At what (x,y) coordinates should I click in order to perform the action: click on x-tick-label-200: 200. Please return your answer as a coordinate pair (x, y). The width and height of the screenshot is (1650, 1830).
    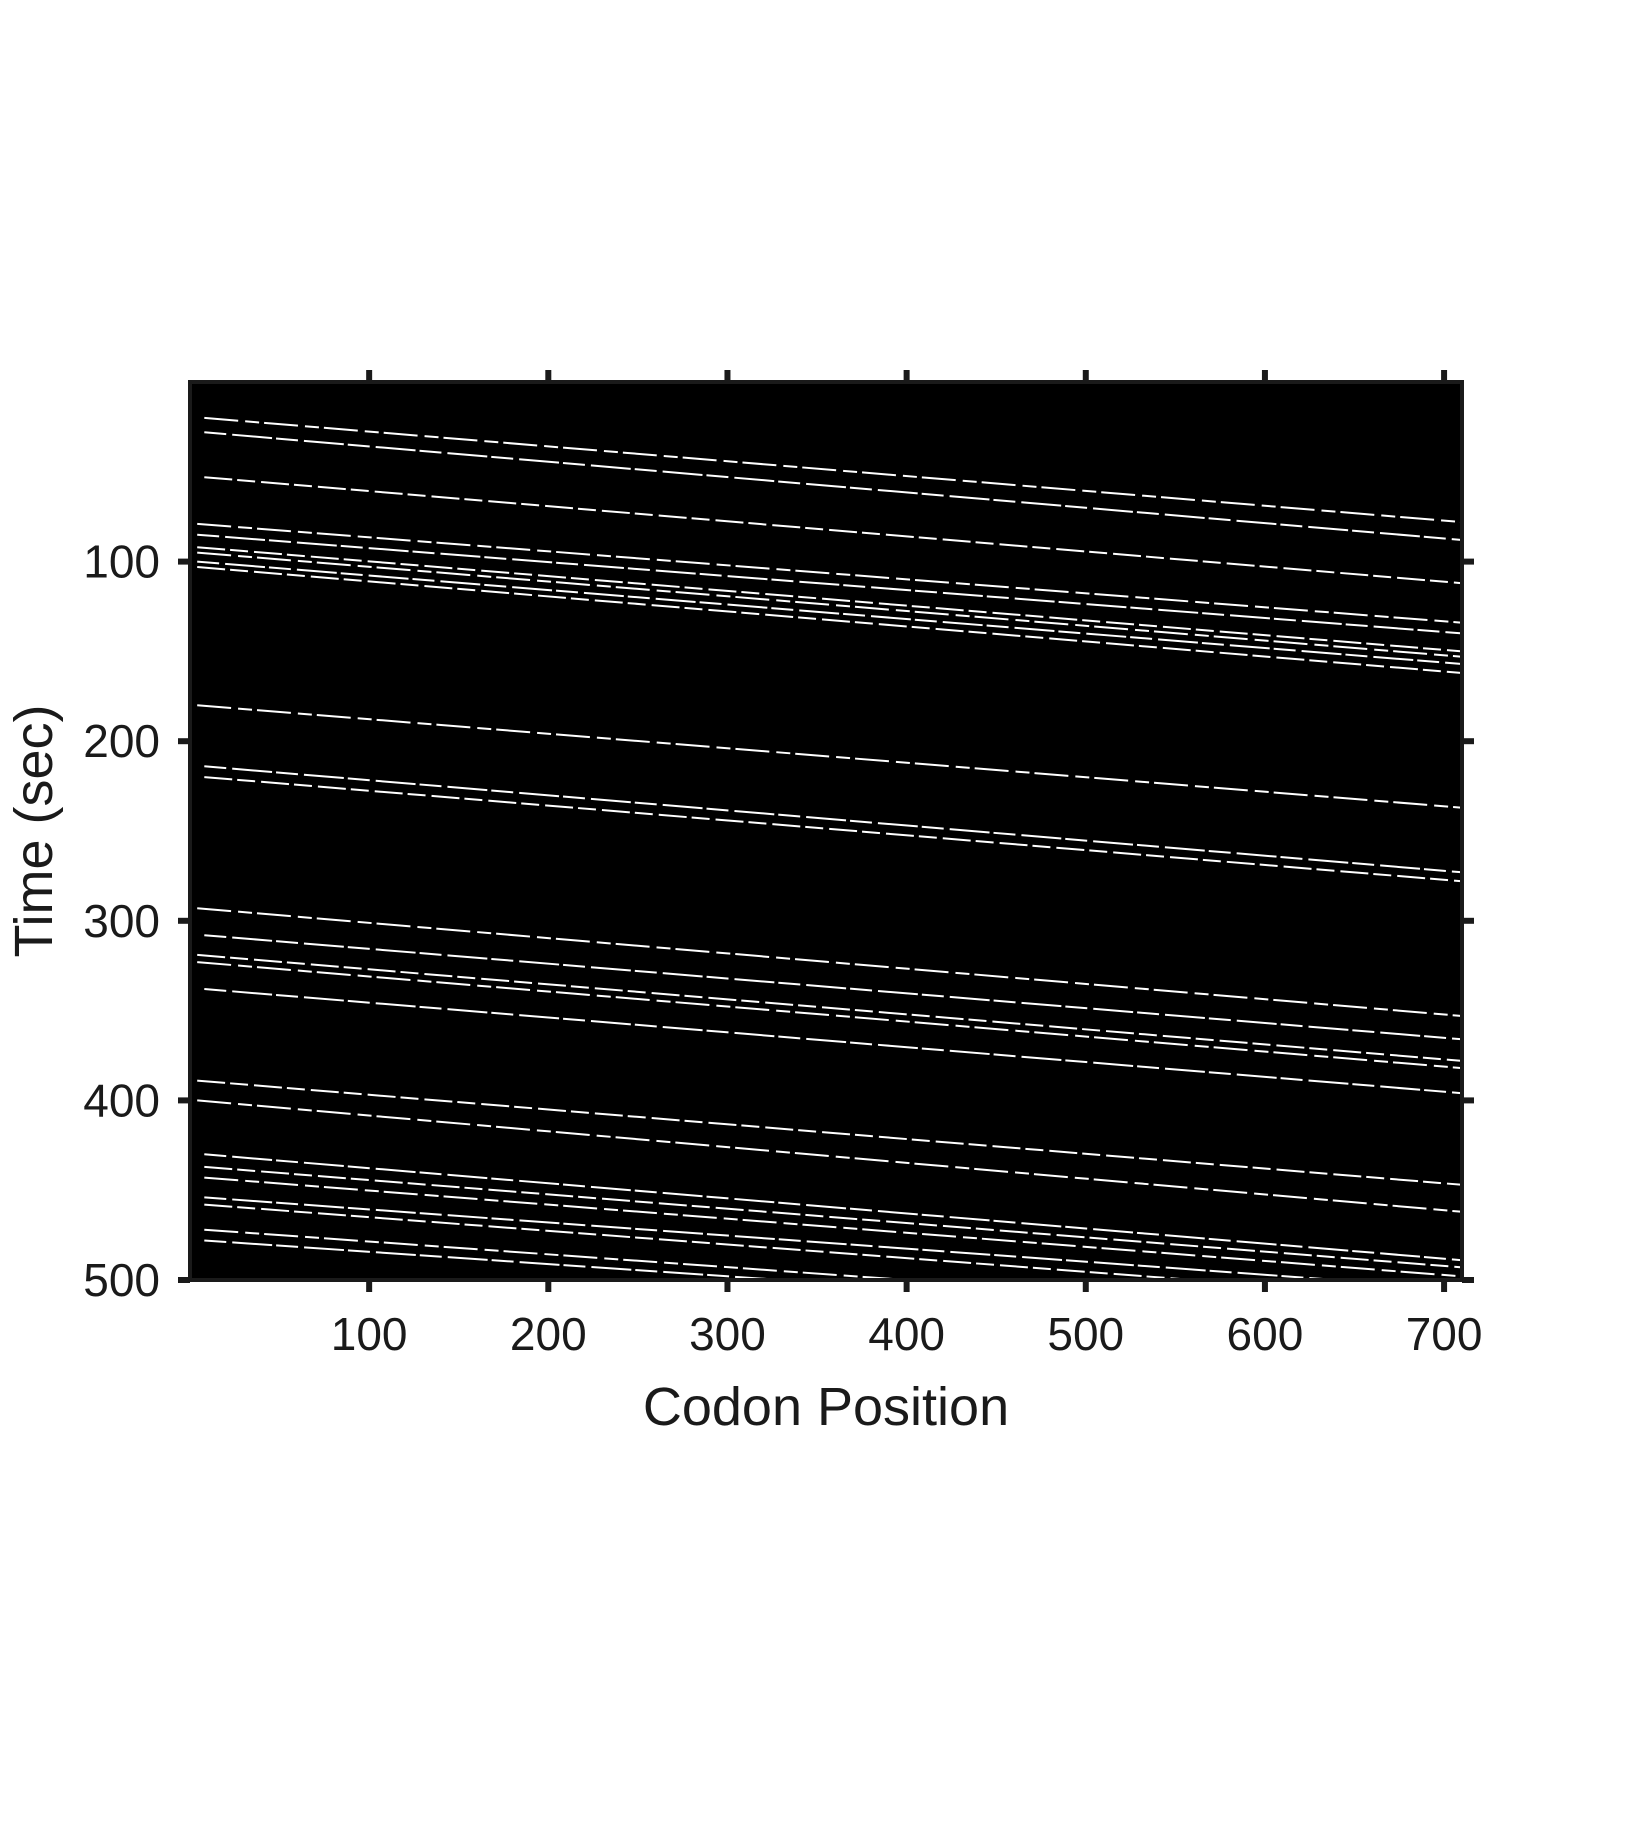
    Looking at the image, I should click on (548, 1334).